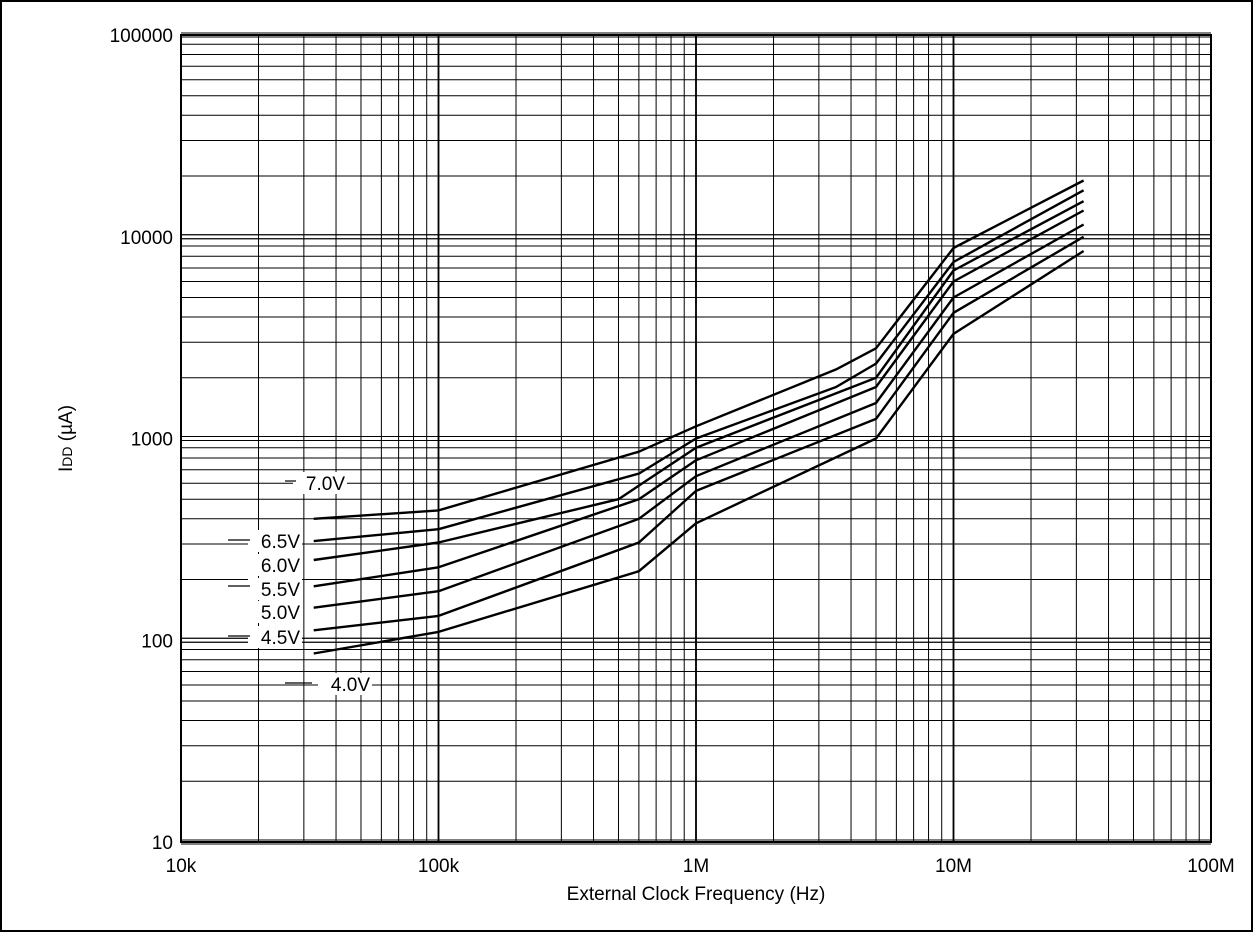 The image size is (1253, 937). What do you see at coordinates (1211, 866) in the screenshot?
I see `x-tick-label: 100M` at bounding box center [1211, 866].